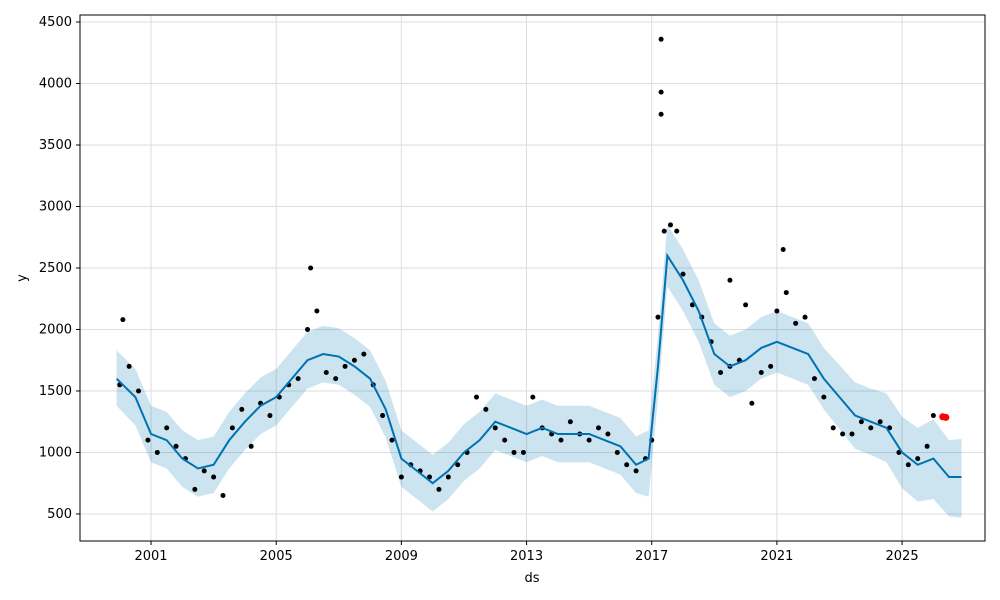  What do you see at coordinates (55, 145) in the screenshot?
I see `y-tick-label: 3500` at bounding box center [55, 145].